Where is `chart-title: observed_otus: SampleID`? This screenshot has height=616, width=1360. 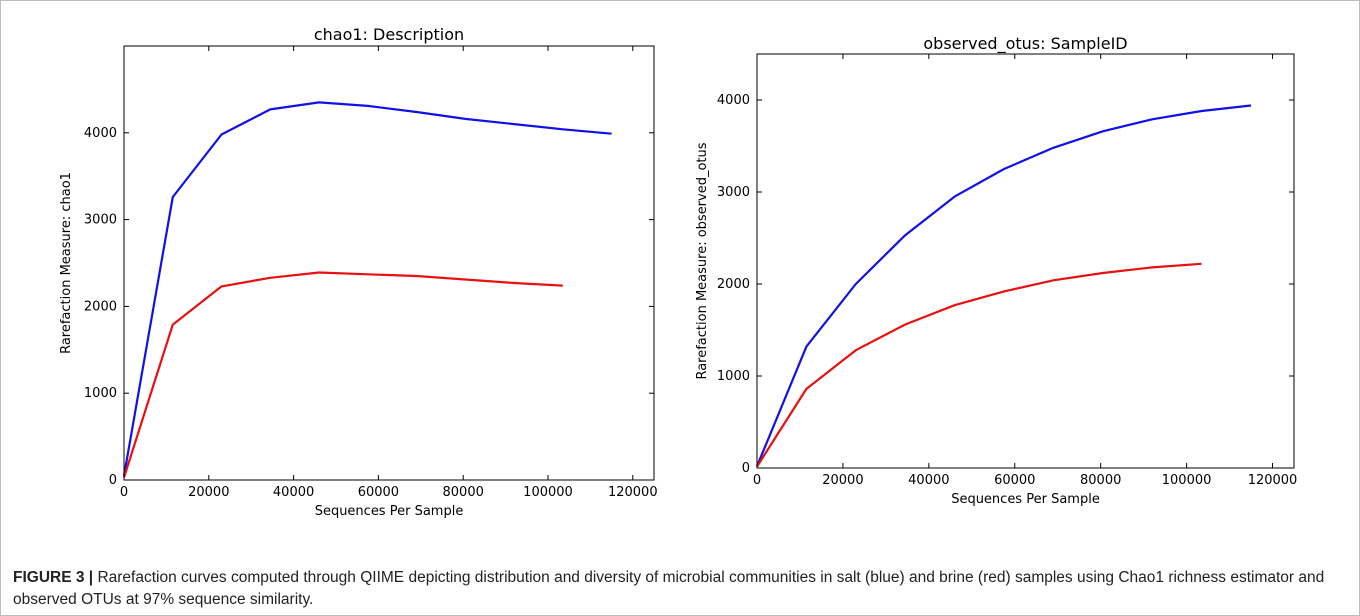 chart-title: observed_otus: SampleID is located at coordinates (1025, 44).